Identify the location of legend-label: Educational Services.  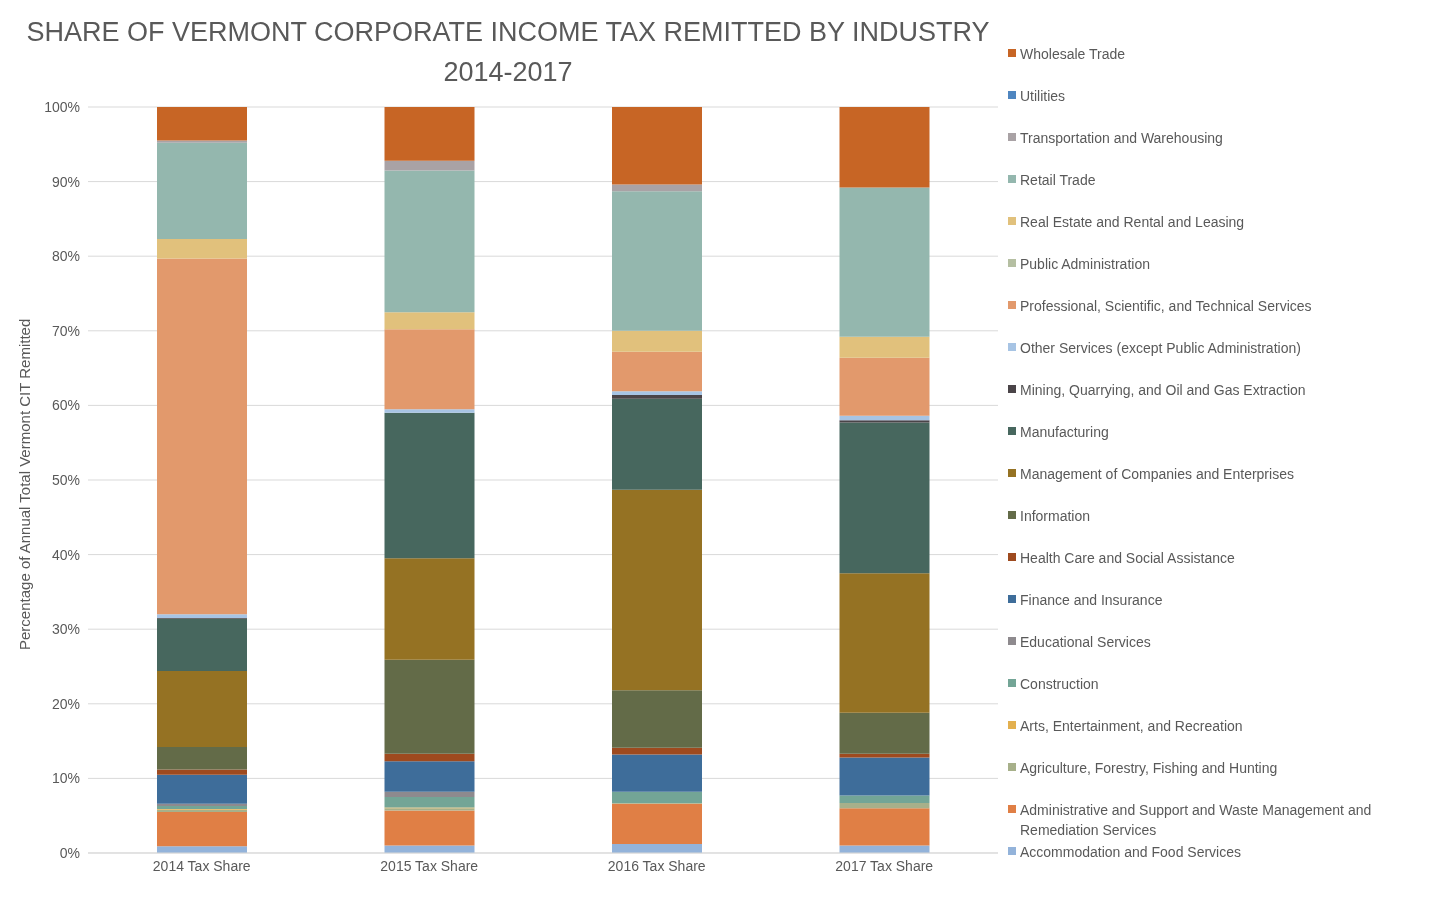
(1085, 642).